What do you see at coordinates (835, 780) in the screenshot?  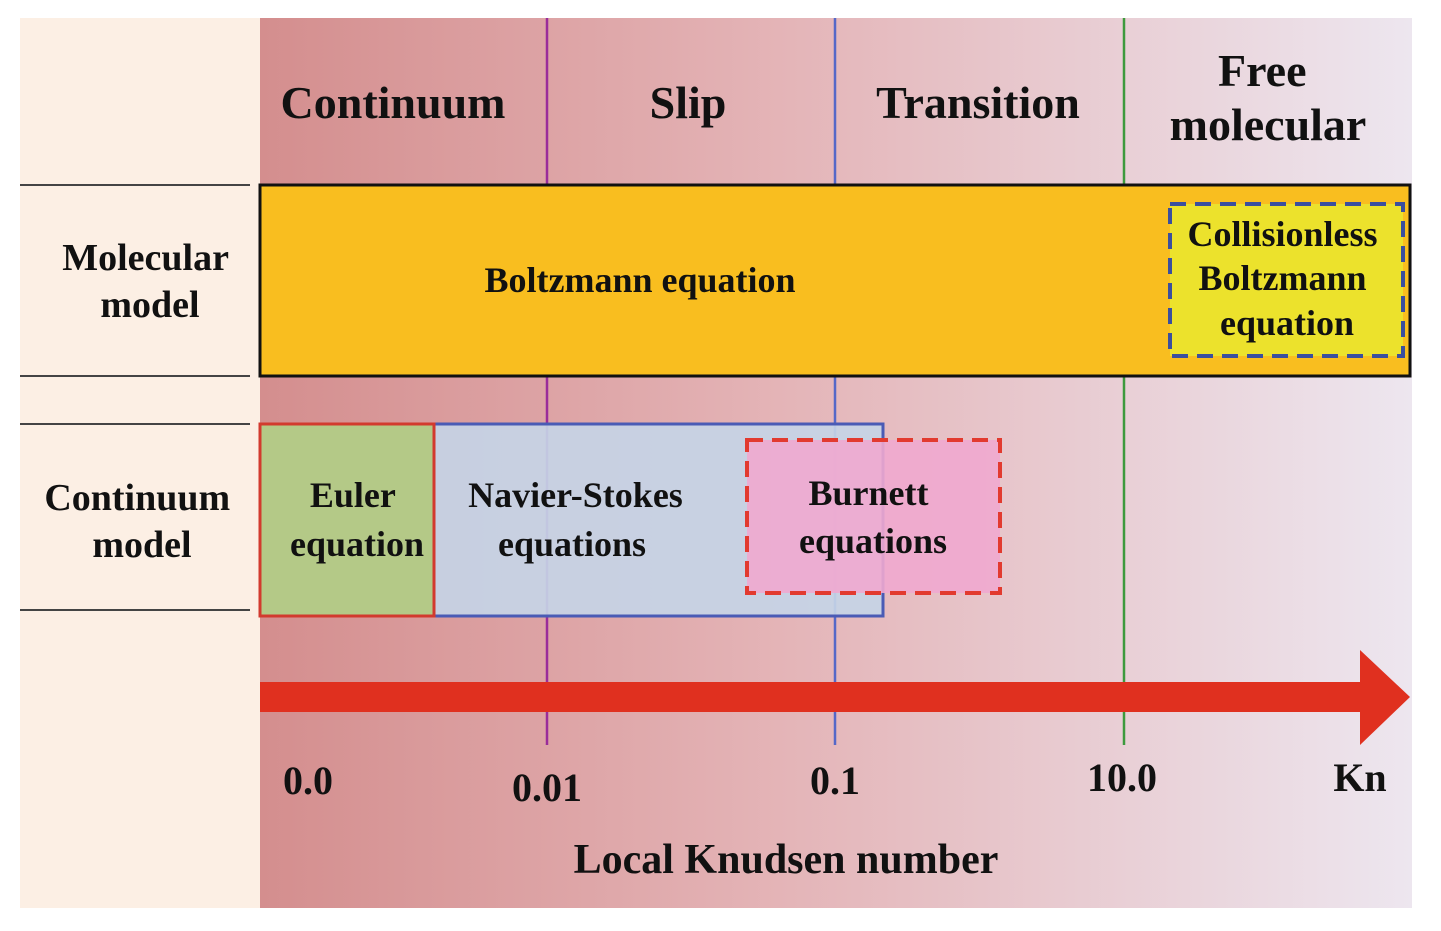 I see `tick-label-0-1: 0.1` at bounding box center [835, 780].